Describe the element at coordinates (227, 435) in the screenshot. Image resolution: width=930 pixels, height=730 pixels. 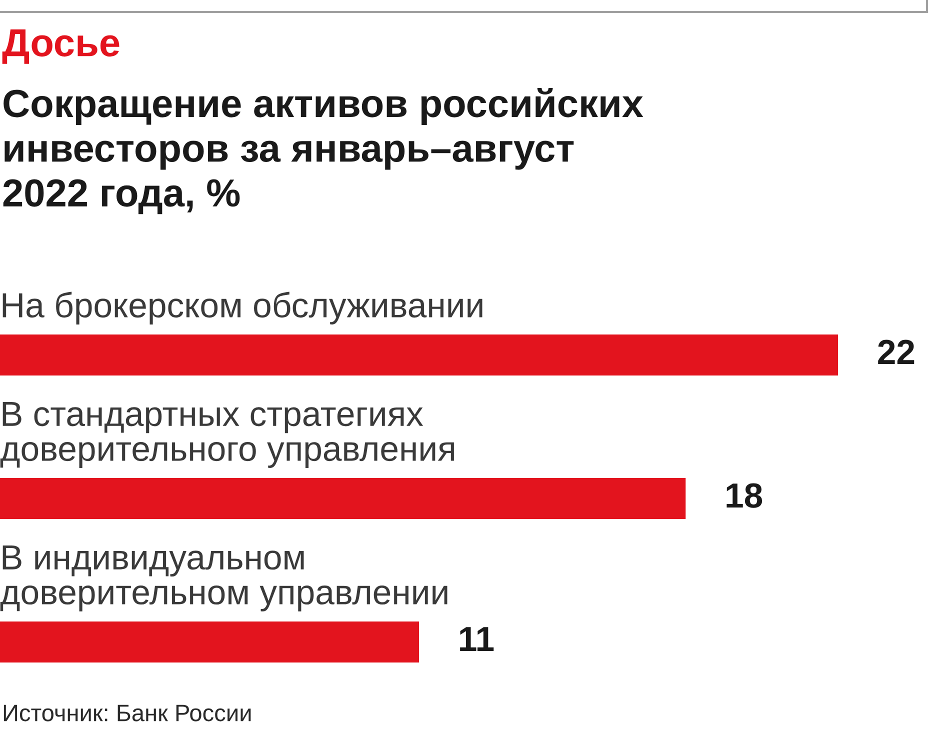
I see `y-tick-label: В стандартных стратегиях доверительного управления` at that location.